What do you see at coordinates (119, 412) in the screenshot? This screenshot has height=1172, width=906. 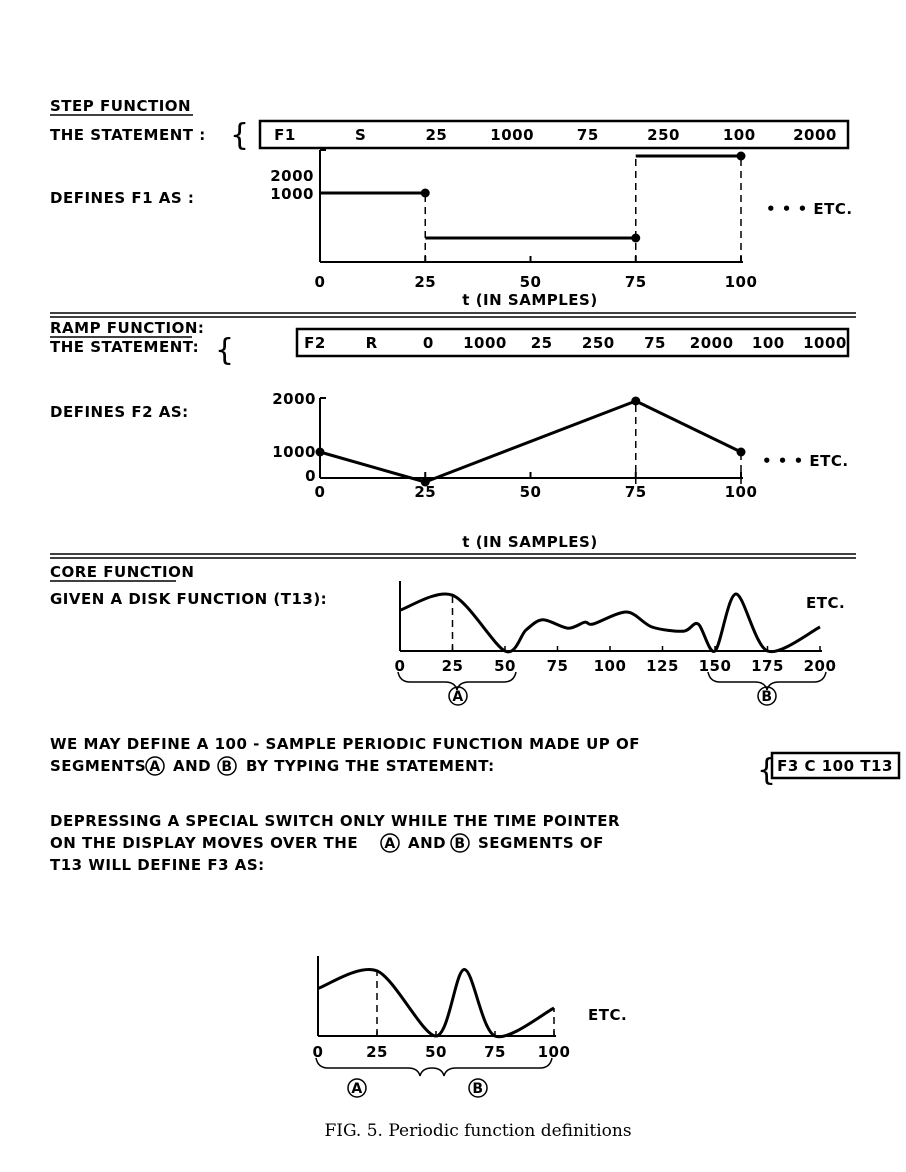 I see `ramp-defines-label: DEFINES F2 AS:` at bounding box center [119, 412].